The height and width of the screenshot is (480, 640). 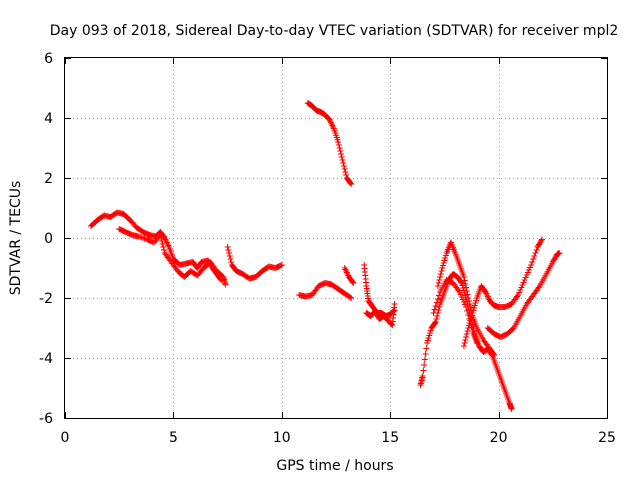 What do you see at coordinates (48, 179) in the screenshot?
I see `y-tick-label: 2` at bounding box center [48, 179].